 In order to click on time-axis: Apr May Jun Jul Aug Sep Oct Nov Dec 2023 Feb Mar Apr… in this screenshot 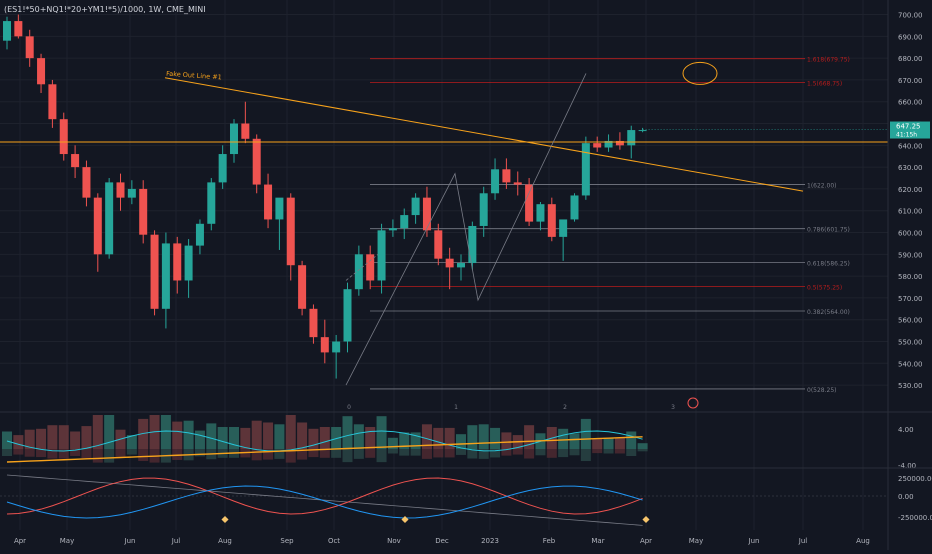, I will do `click(442, 541)`.